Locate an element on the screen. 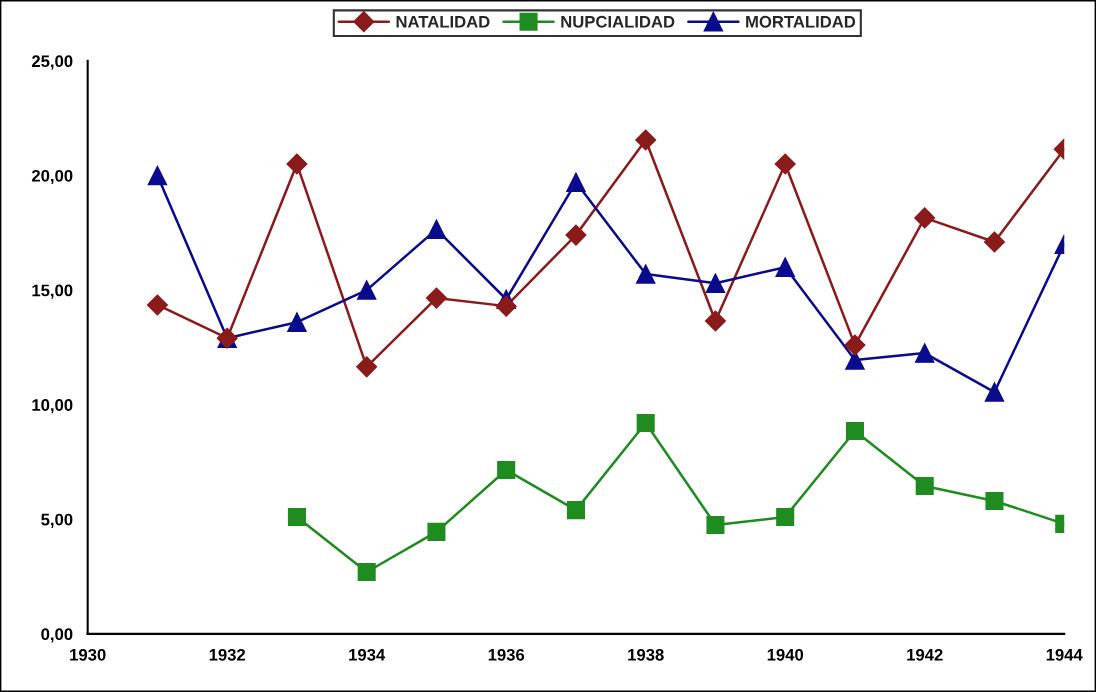 This screenshot has height=692, width=1096. x-tick-label: 1936 is located at coordinates (506, 654).